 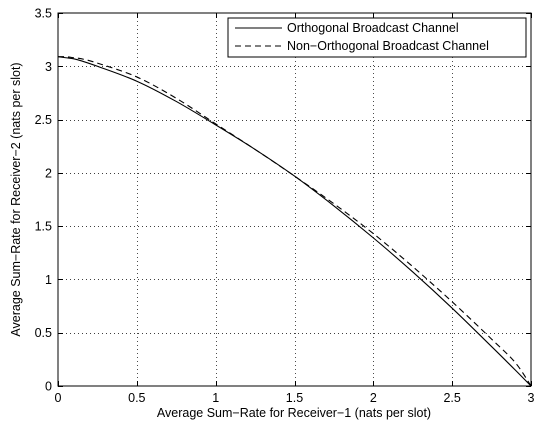 What do you see at coordinates (215, 398) in the screenshot?
I see `x-tick-label: 1` at bounding box center [215, 398].